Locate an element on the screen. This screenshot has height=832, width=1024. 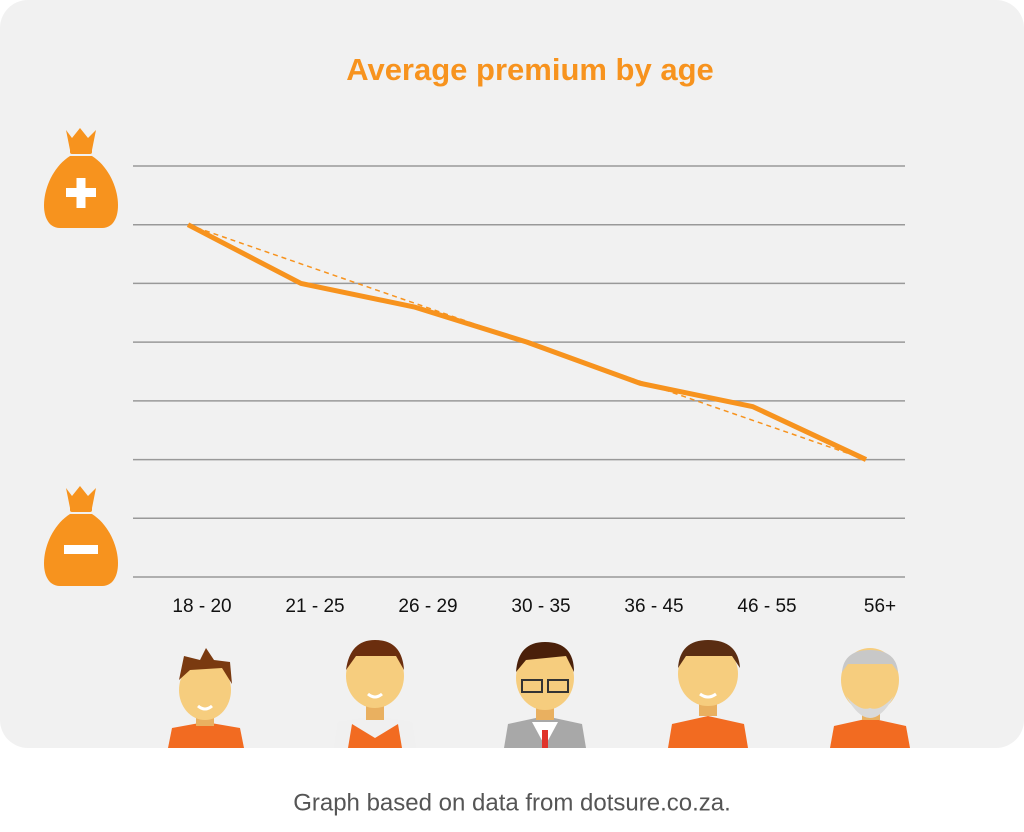
source-note: Graph based on data from dotsure.co.za. is located at coordinates (512, 802).